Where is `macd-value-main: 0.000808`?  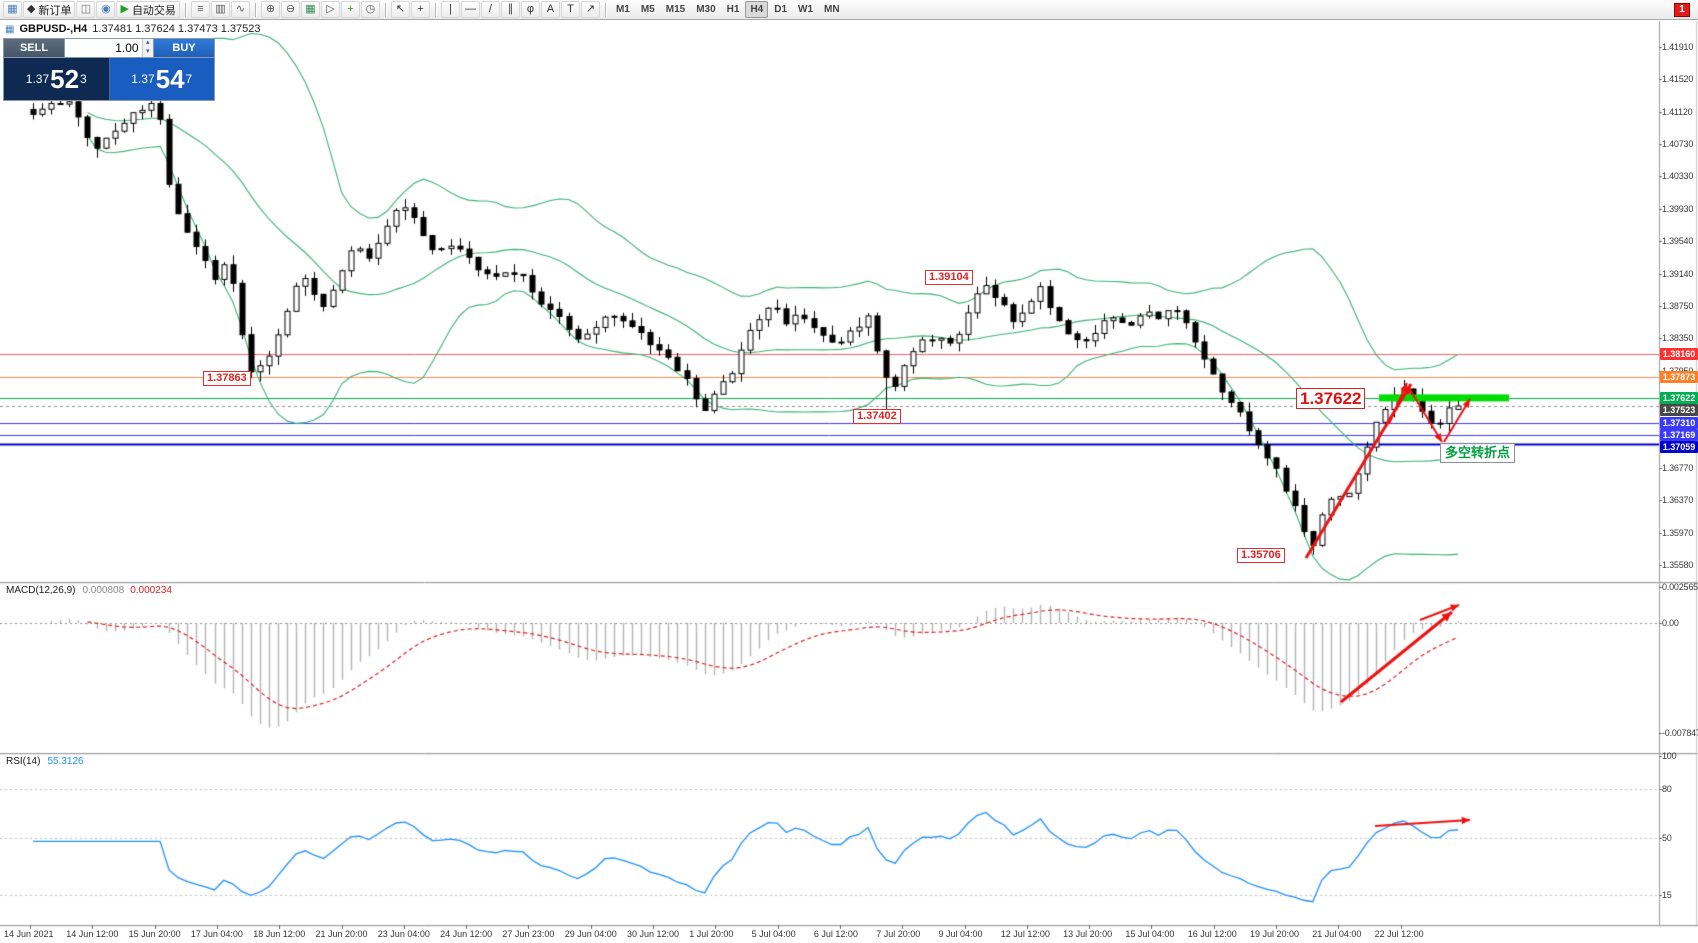 macd-value-main: 0.000808 is located at coordinates (103, 590).